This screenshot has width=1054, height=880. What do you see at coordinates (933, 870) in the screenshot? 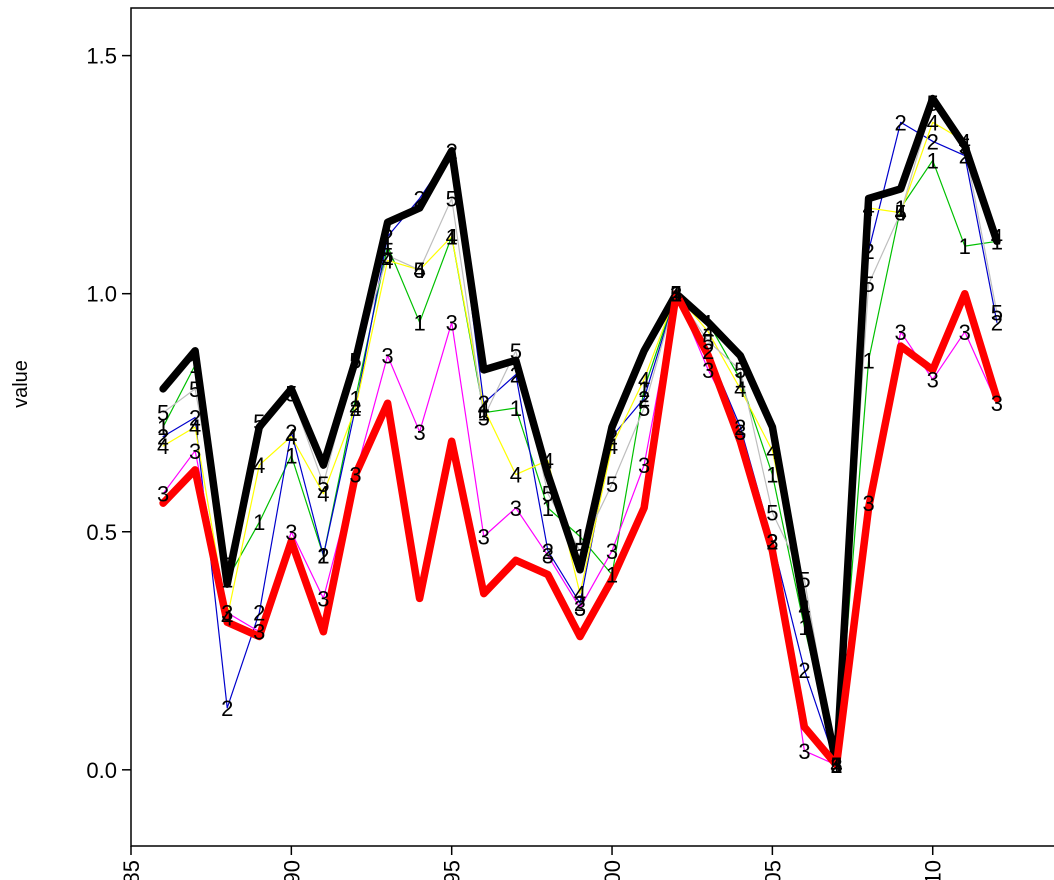
I see `x-tick-label: 2010` at bounding box center [933, 870].